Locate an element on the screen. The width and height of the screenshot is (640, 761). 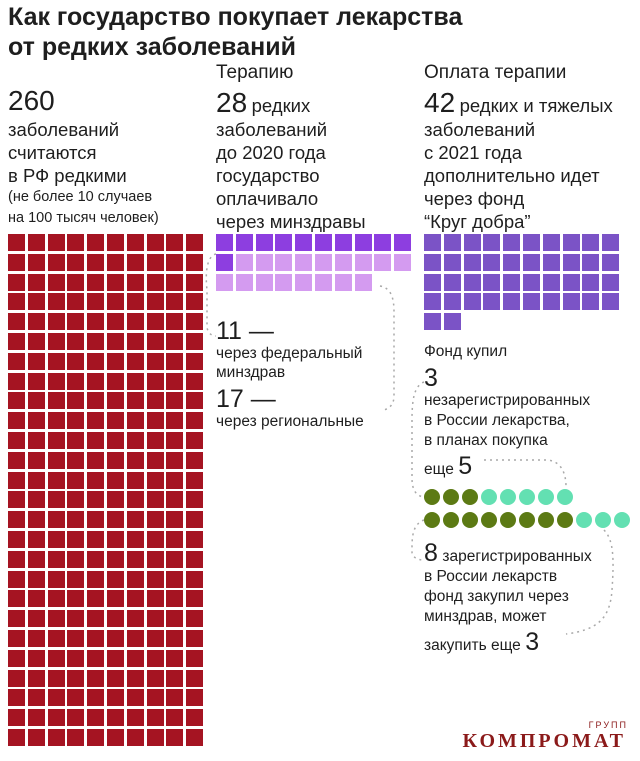
reg-text-1: зарегистрированных is located at coordinates (517, 556).